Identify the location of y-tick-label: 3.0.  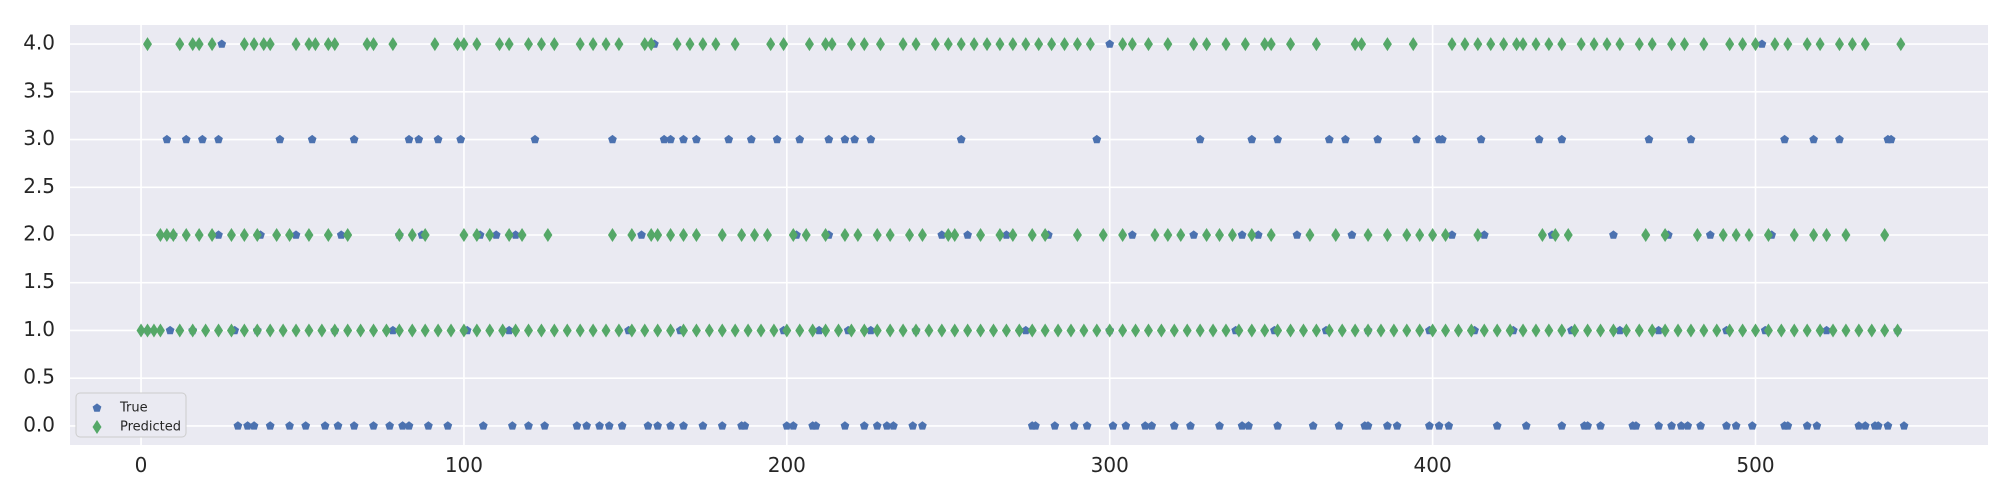
(39, 138).